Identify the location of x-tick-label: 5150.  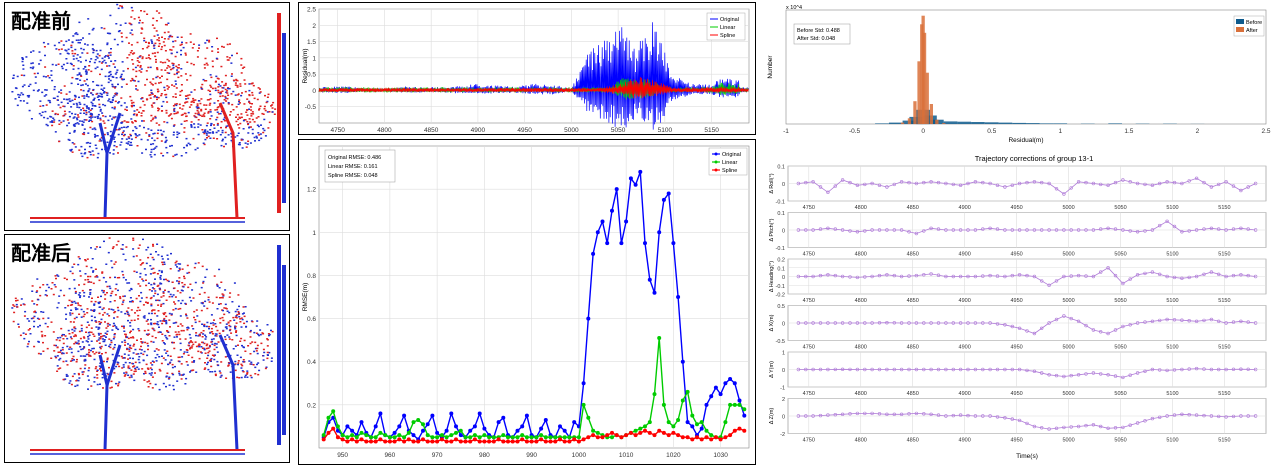
(1224, 255).